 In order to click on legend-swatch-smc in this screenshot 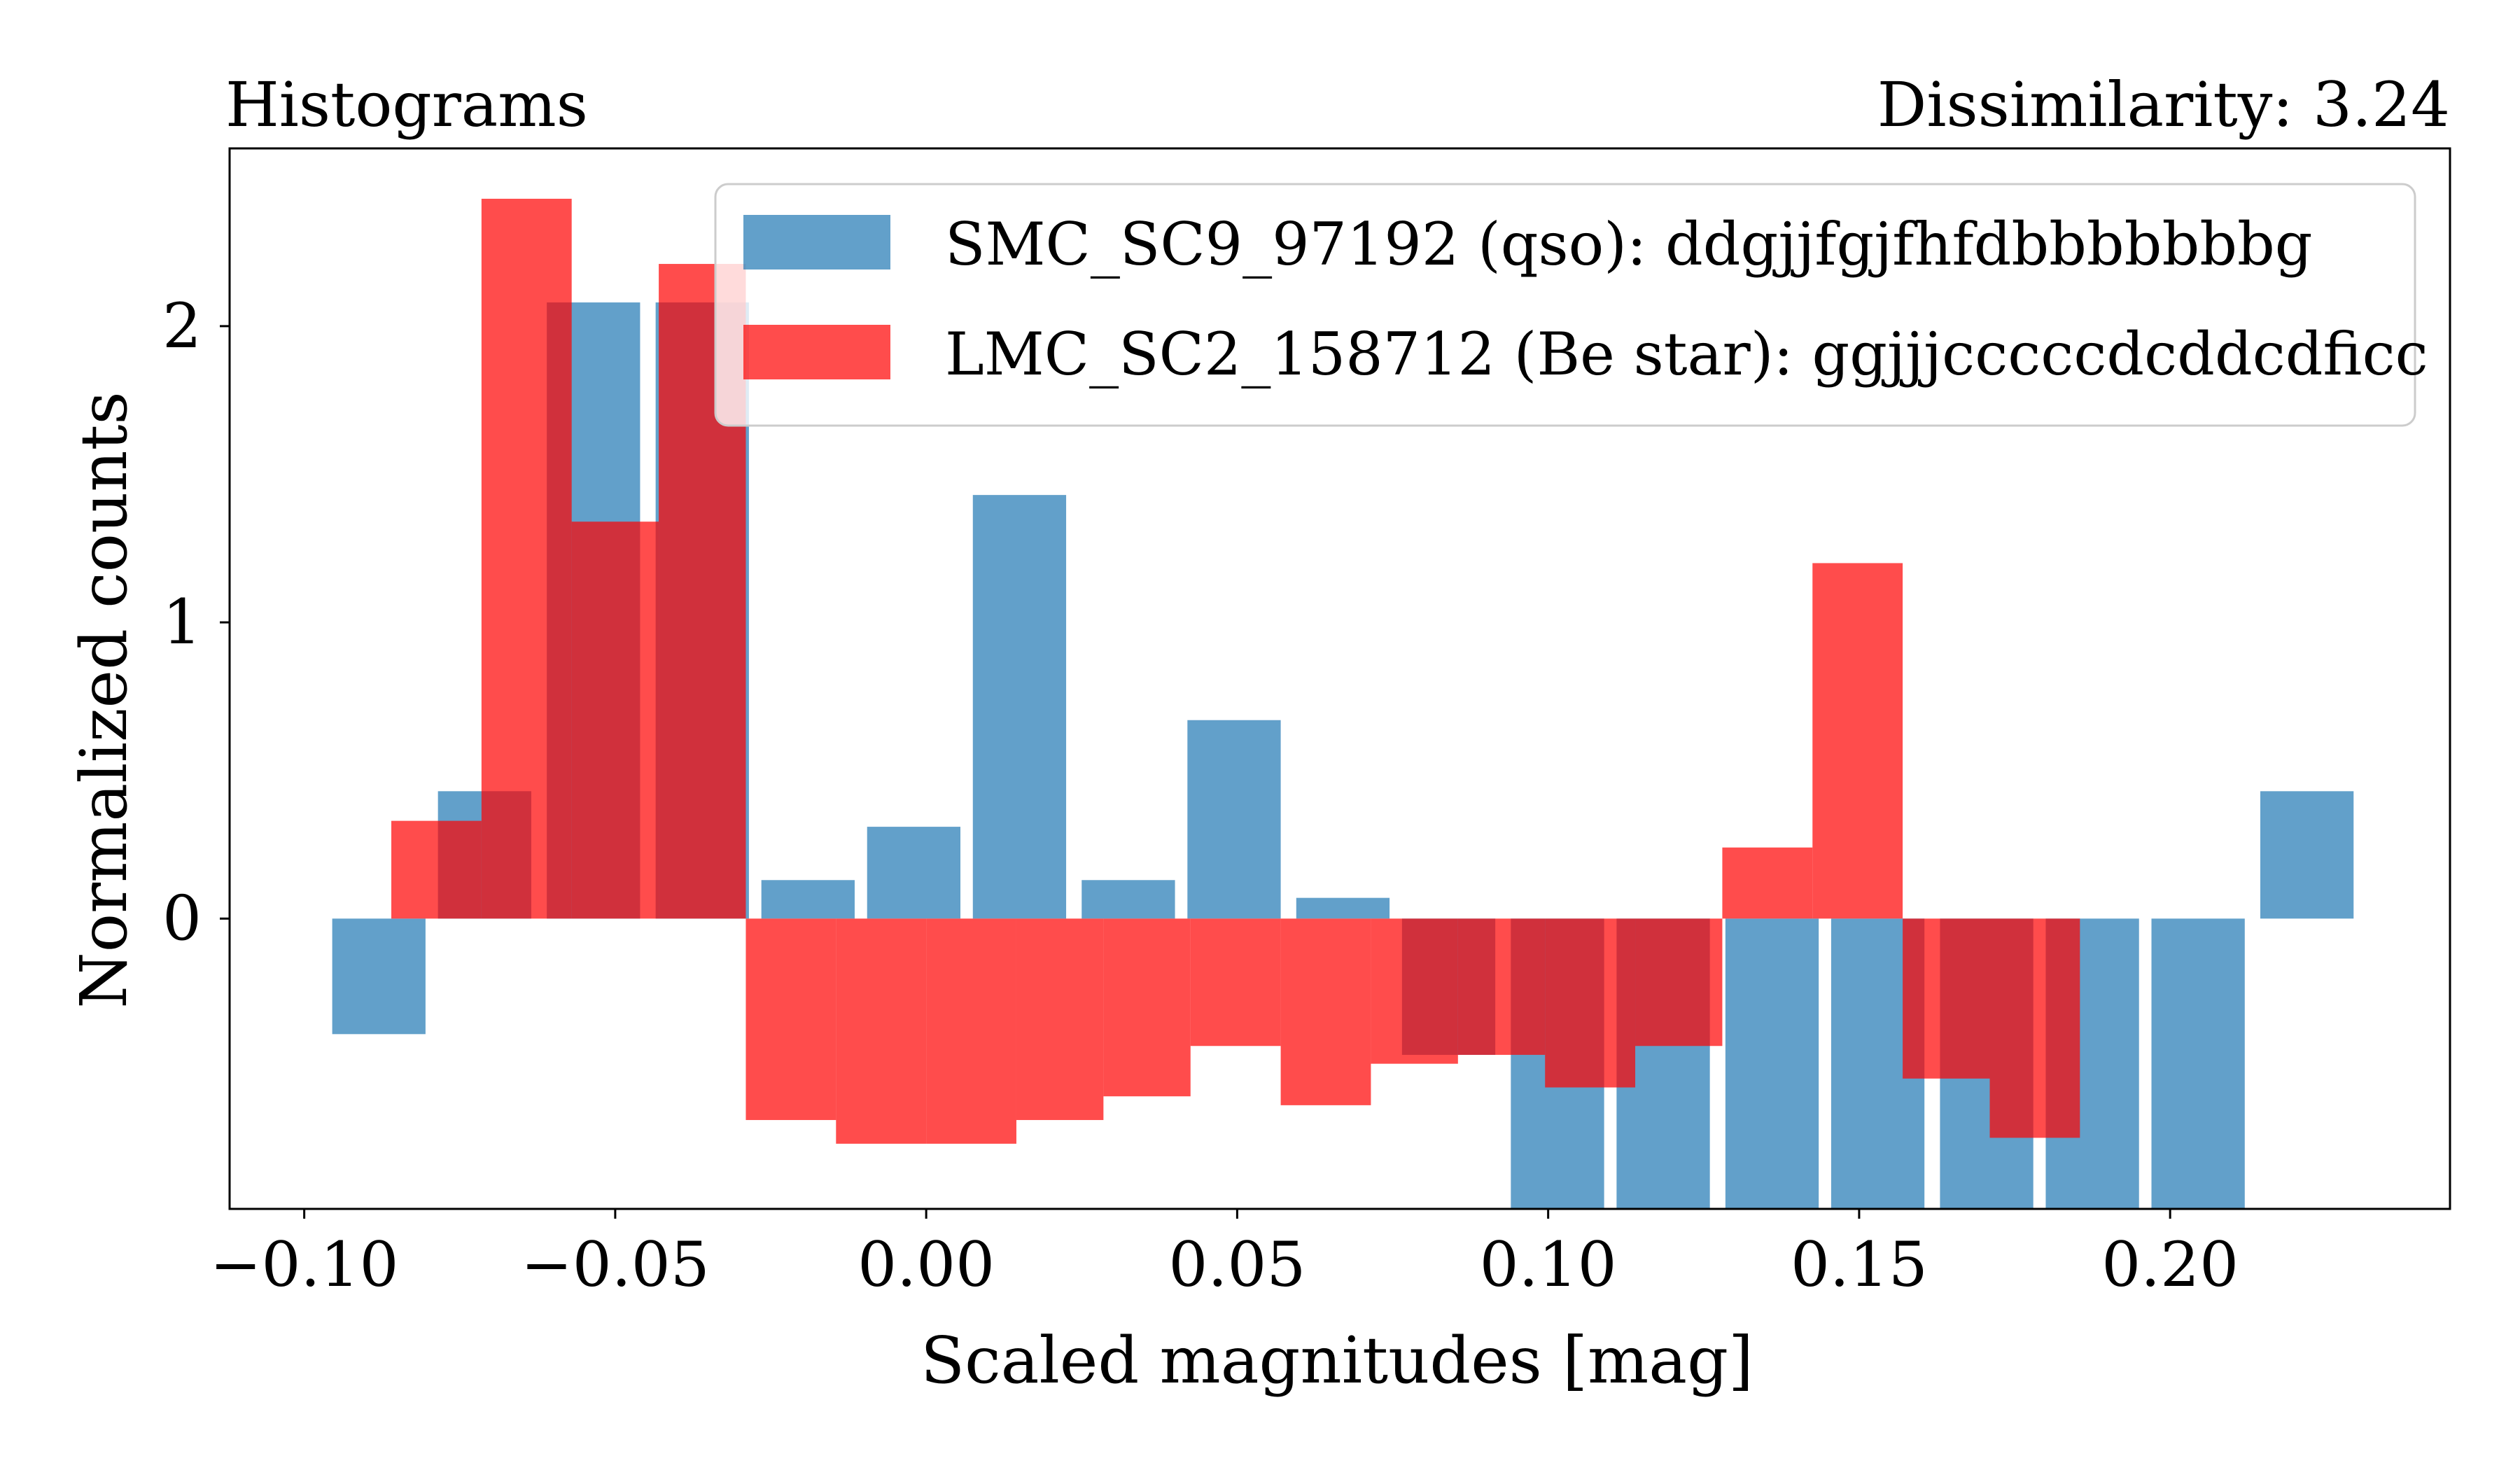, I will do `click(816, 242)`.